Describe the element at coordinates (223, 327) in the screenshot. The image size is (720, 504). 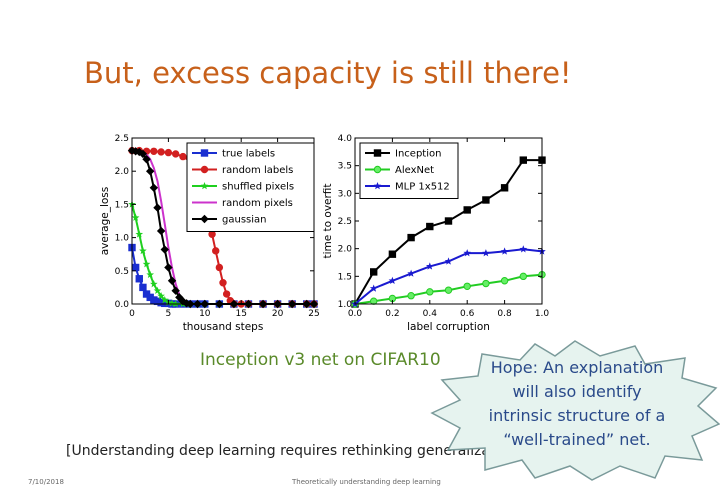
I see `x-axis-label: thousand steps` at that location.